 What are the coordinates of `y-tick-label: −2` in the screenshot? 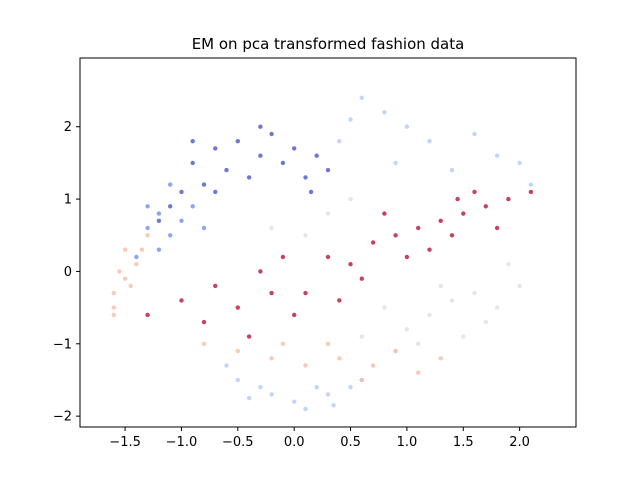 It's located at (62, 417).